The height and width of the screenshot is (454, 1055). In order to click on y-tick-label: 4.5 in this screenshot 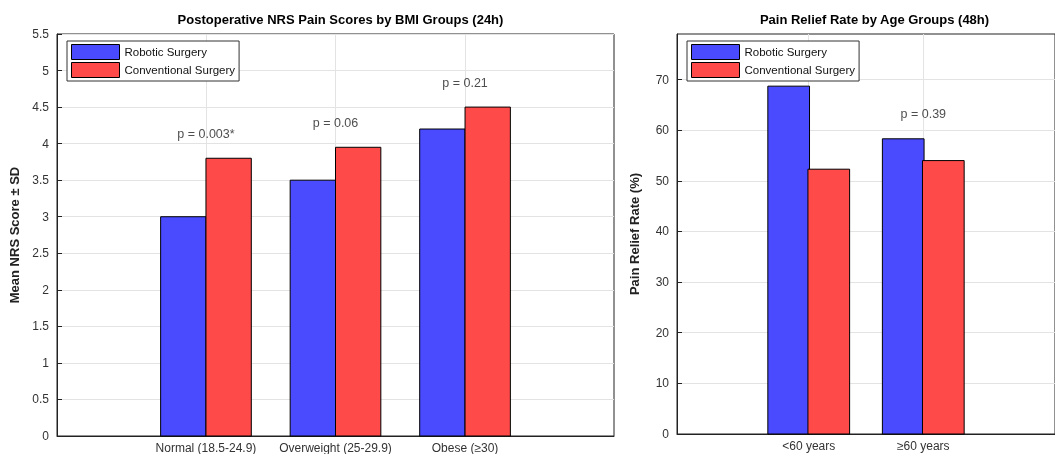, I will do `click(41, 107)`.